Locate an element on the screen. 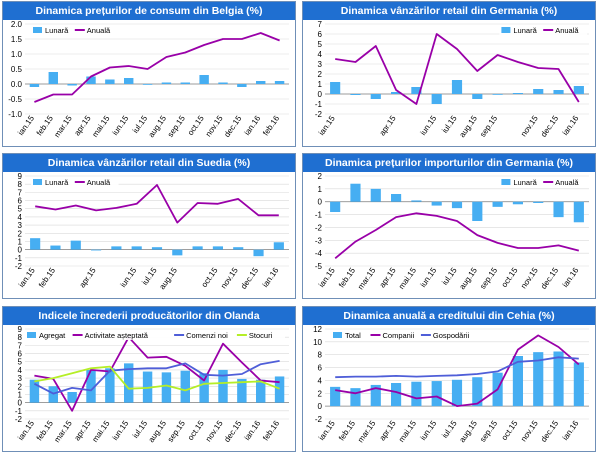 This screenshot has width=600, height=456. y-tick-label: -0.5 is located at coordinates (15, 99).